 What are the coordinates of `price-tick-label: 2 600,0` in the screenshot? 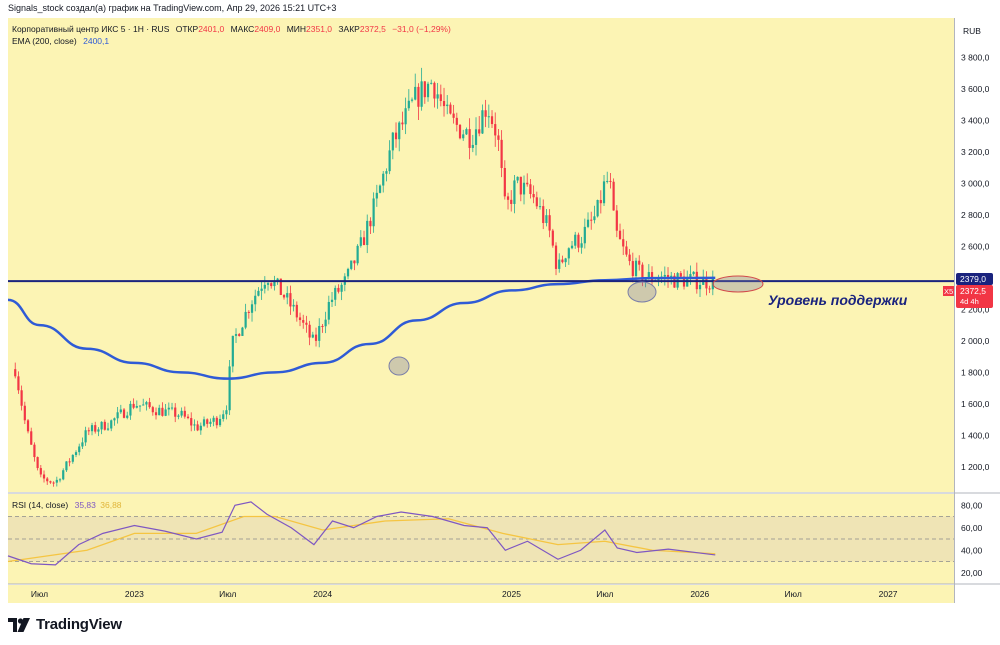 It's located at (975, 246).